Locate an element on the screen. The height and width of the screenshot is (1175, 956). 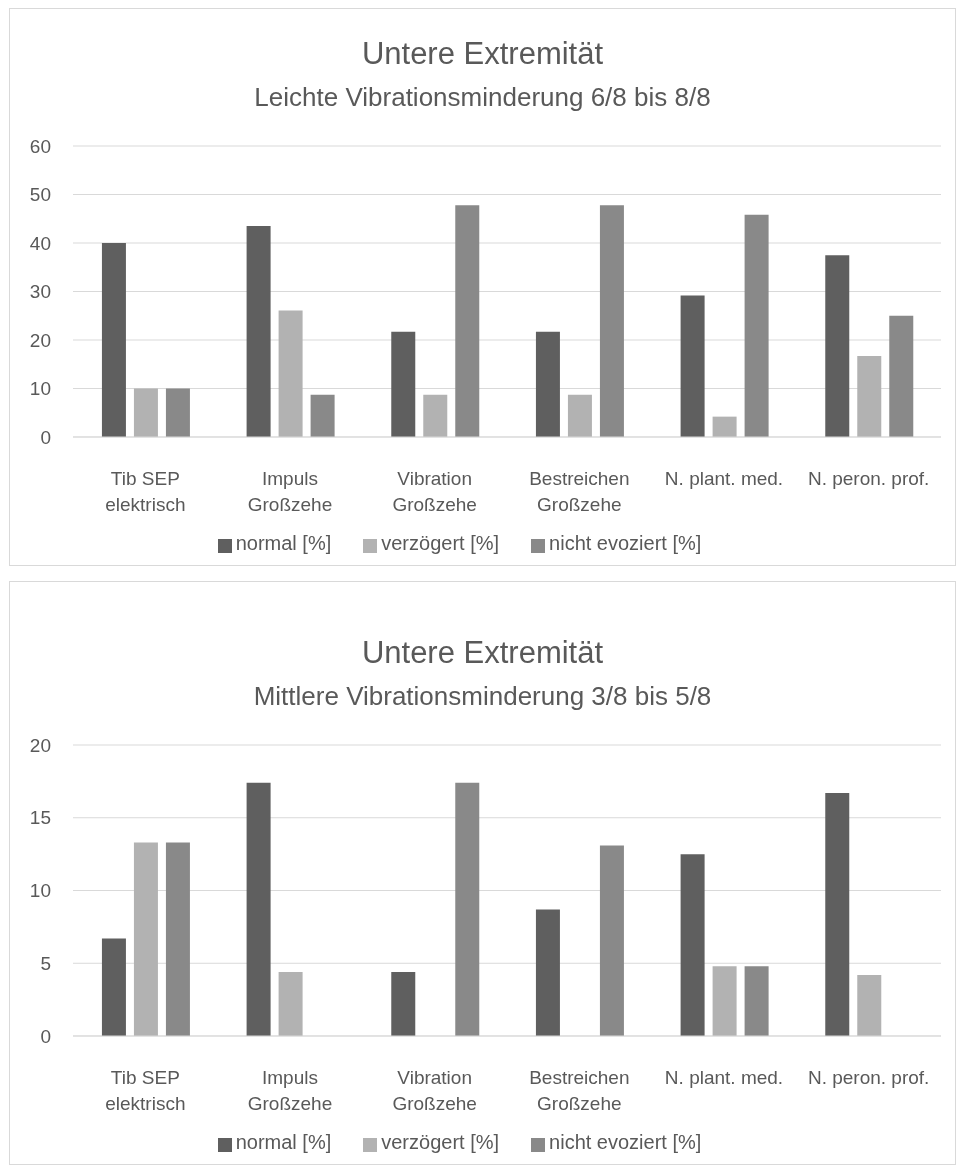
y-tick-label: 50 is located at coordinates (40, 195).